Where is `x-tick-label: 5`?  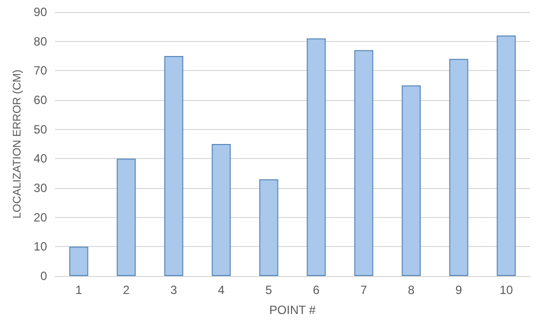 x-tick-label: 5 is located at coordinates (268, 290).